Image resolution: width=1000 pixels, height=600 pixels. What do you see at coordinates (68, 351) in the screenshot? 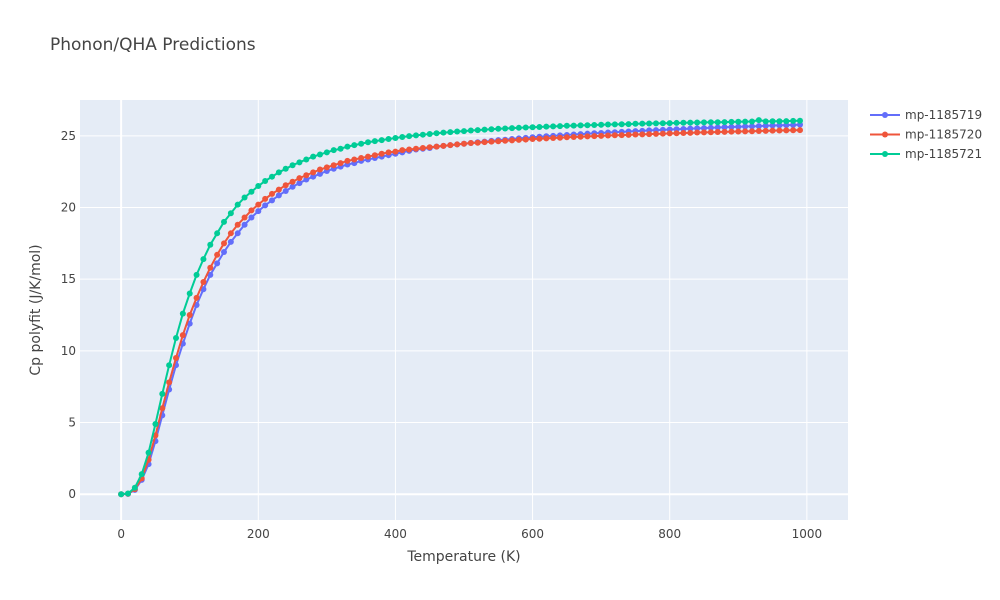
I see `y-tick-label: 10` at bounding box center [68, 351].